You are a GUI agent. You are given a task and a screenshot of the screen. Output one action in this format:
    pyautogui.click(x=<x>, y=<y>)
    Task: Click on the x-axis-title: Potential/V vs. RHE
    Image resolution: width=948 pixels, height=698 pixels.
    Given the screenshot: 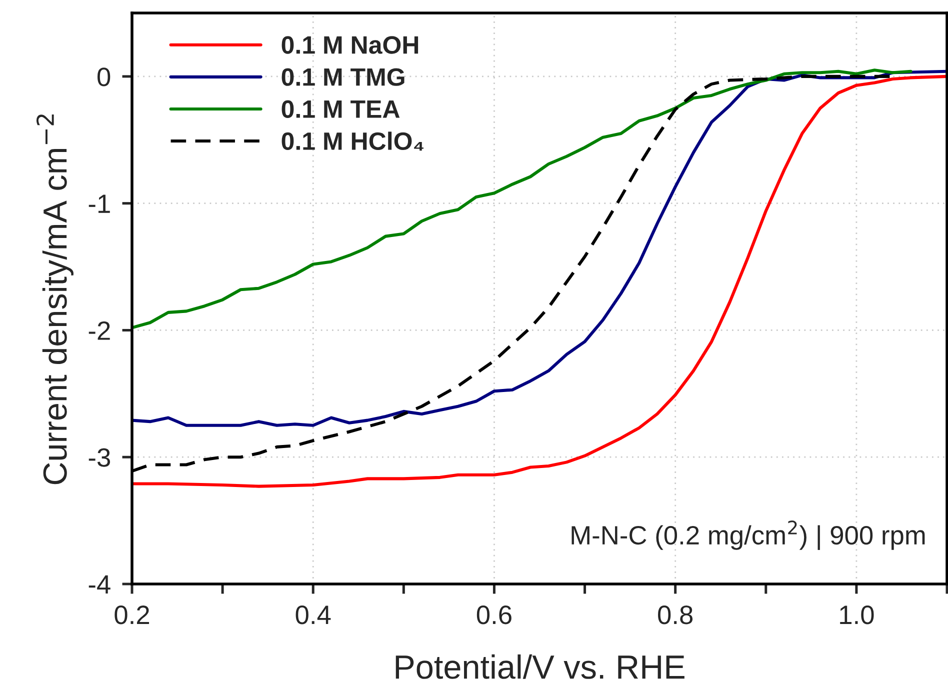 What is the action you would take?
    pyautogui.click(x=540, y=666)
    